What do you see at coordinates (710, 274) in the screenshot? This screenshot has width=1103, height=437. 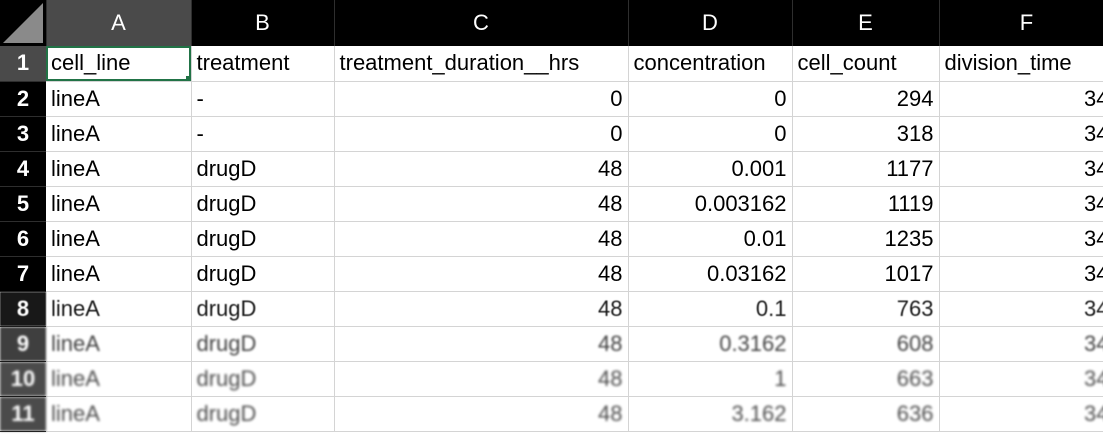 I see `cell-d7: 0.03162` at bounding box center [710, 274].